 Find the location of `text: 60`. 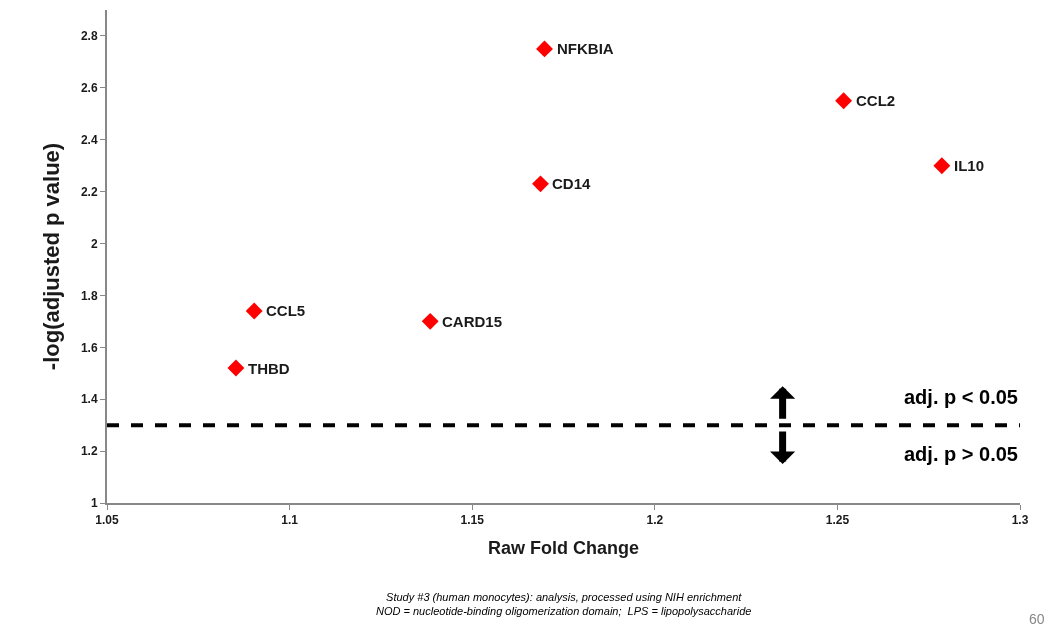

text: 60 is located at coordinates (1037, 619).